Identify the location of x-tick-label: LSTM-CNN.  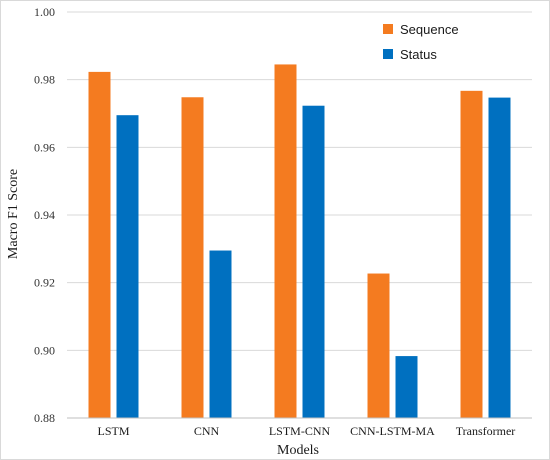
(300, 431).